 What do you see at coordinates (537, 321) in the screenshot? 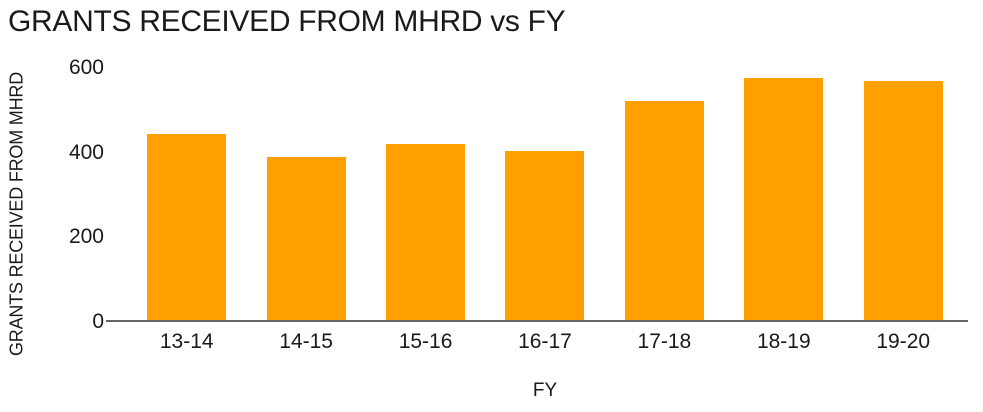
I see `x-axis-line` at bounding box center [537, 321].